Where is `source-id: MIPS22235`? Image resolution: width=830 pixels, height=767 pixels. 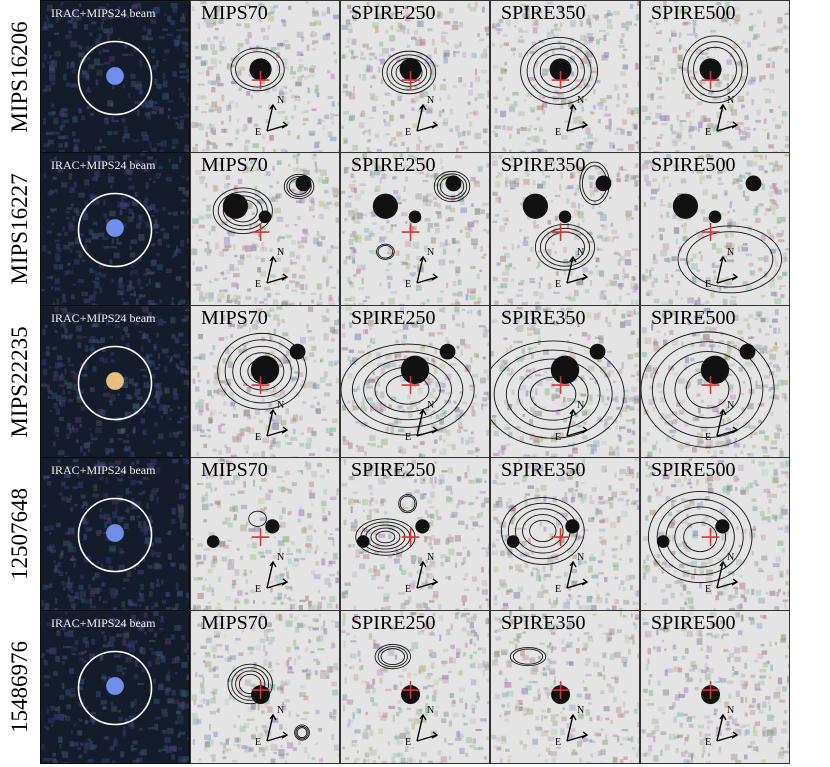
source-id: MIPS22235 is located at coordinates (19, 382).